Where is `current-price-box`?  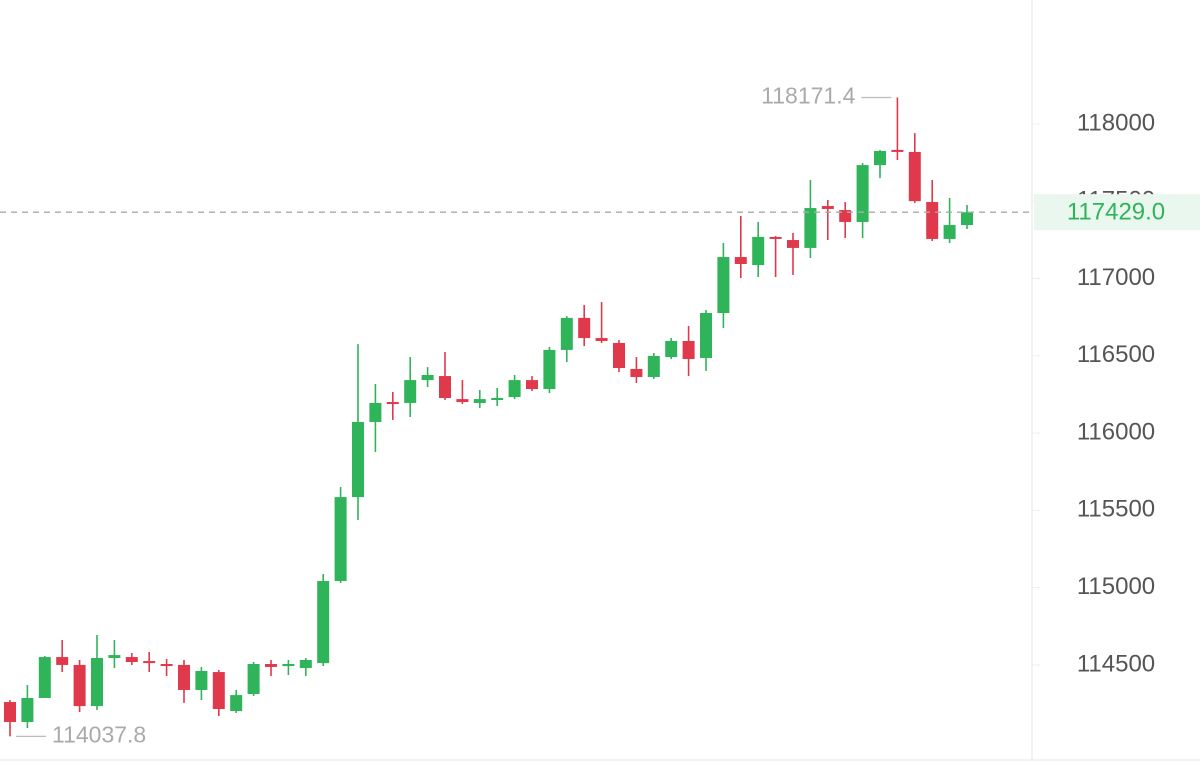 current-price-box is located at coordinates (1117, 212).